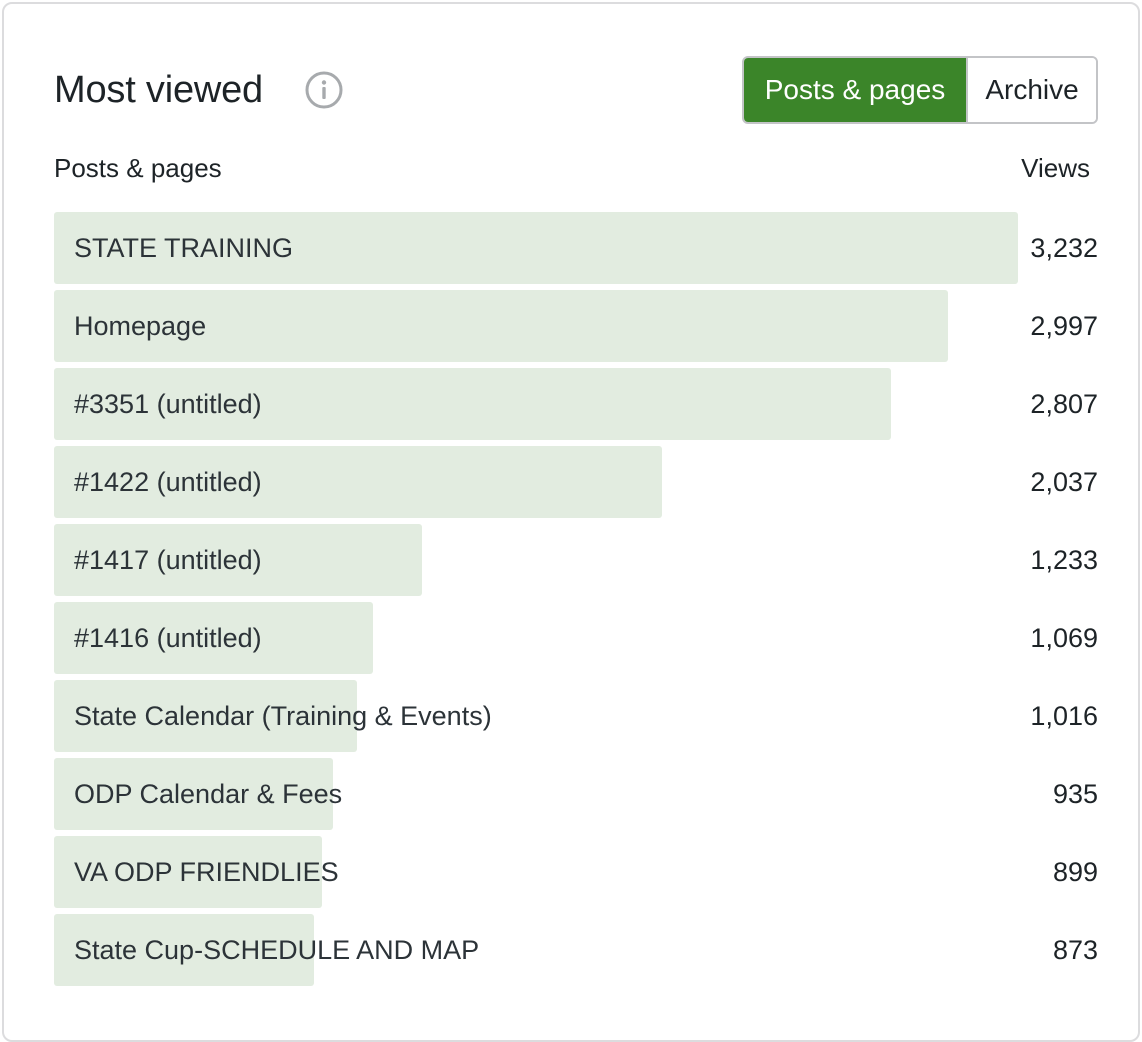  Describe the element at coordinates (1064, 560) in the screenshot. I see `item-views: 1,233` at that location.